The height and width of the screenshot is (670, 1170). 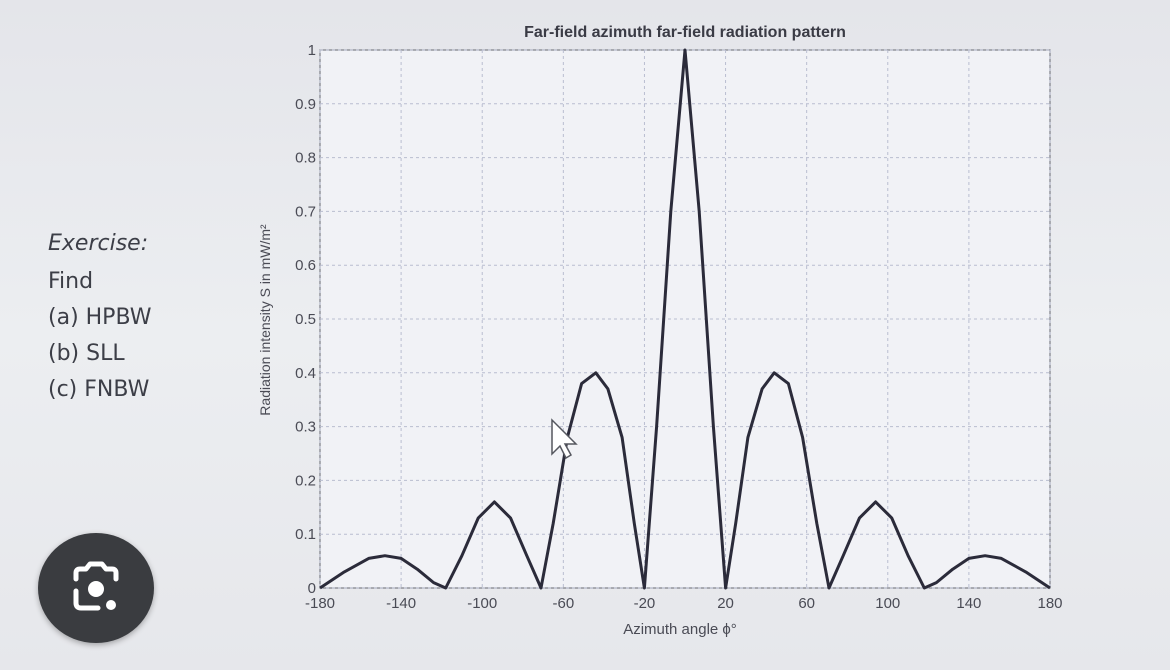 I want to click on y-tick-label: 0, so click(x=312, y=588).